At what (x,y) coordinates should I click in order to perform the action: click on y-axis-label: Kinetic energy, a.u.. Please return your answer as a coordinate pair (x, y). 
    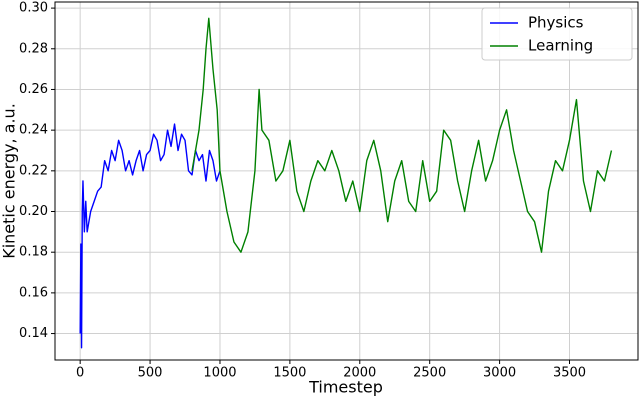
    Looking at the image, I should click on (9, 181).